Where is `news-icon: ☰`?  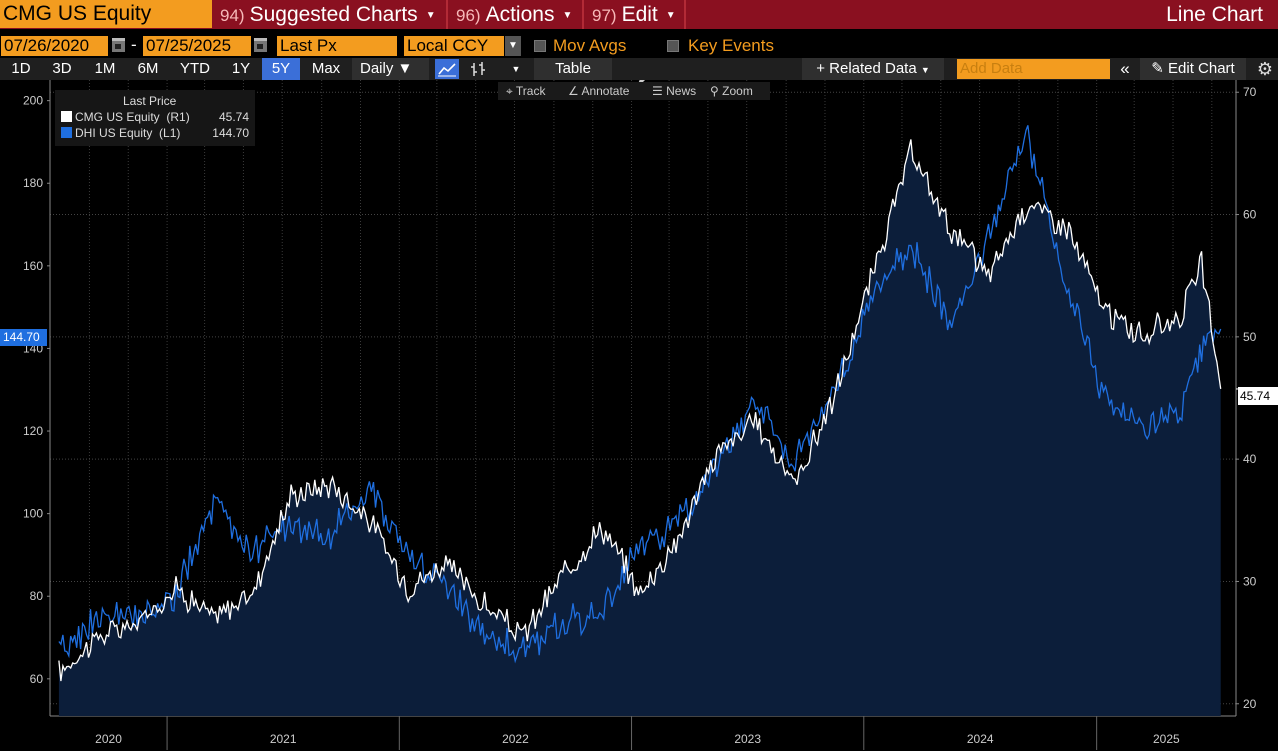
news-icon: ☰ is located at coordinates (657, 91).